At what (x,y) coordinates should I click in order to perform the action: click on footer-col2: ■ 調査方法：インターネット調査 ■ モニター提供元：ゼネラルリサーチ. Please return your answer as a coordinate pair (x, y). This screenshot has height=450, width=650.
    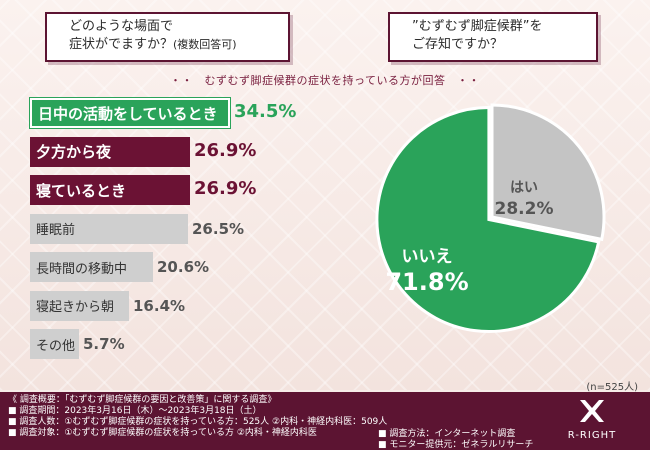
    Looking at the image, I should click on (455, 439).